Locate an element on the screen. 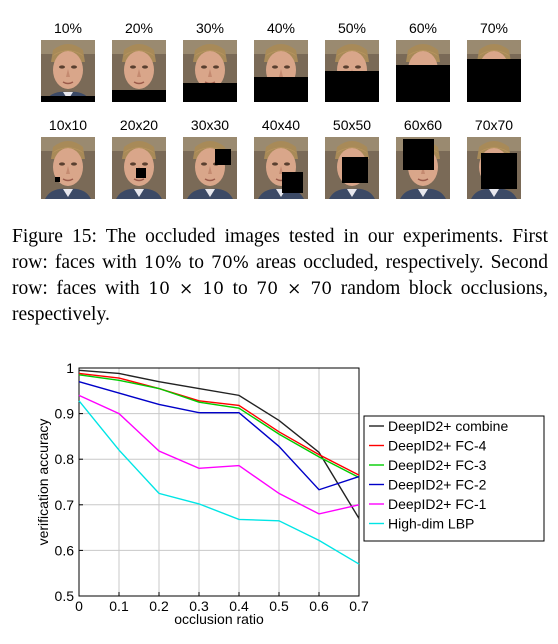 The height and width of the screenshot is (644, 558). y-tick-label: 0.8 is located at coordinates (65, 459).